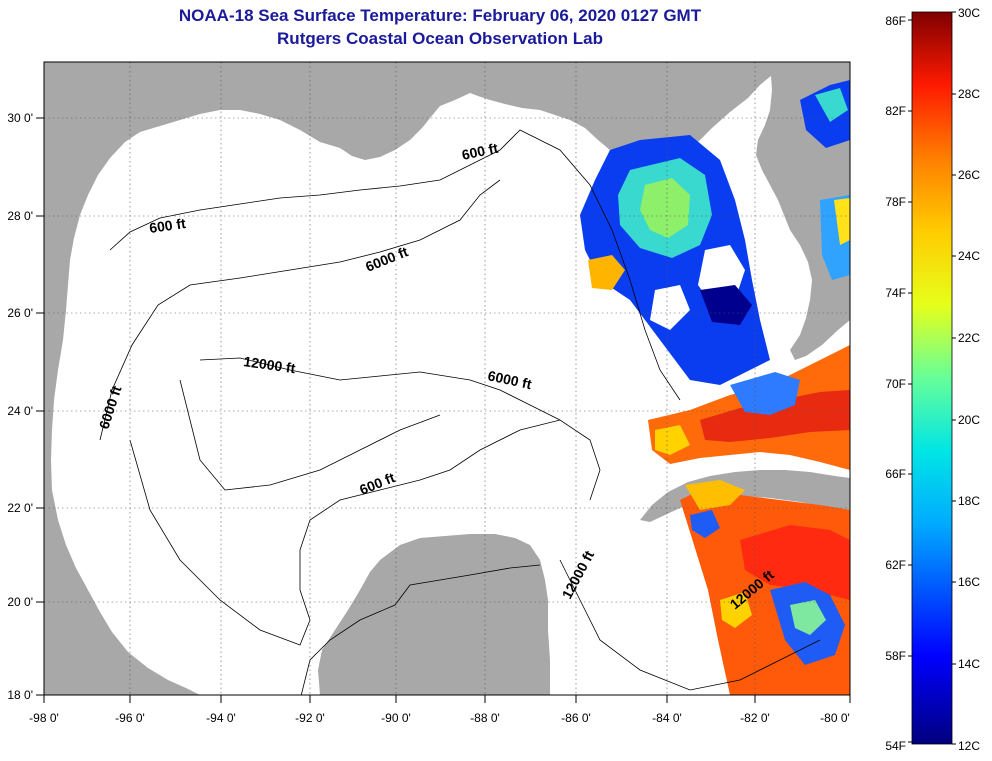 This screenshot has height=761, width=992. Describe the element at coordinates (895, 565) in the screenshot. I see `colorbar-label-f: 62F` at that location.